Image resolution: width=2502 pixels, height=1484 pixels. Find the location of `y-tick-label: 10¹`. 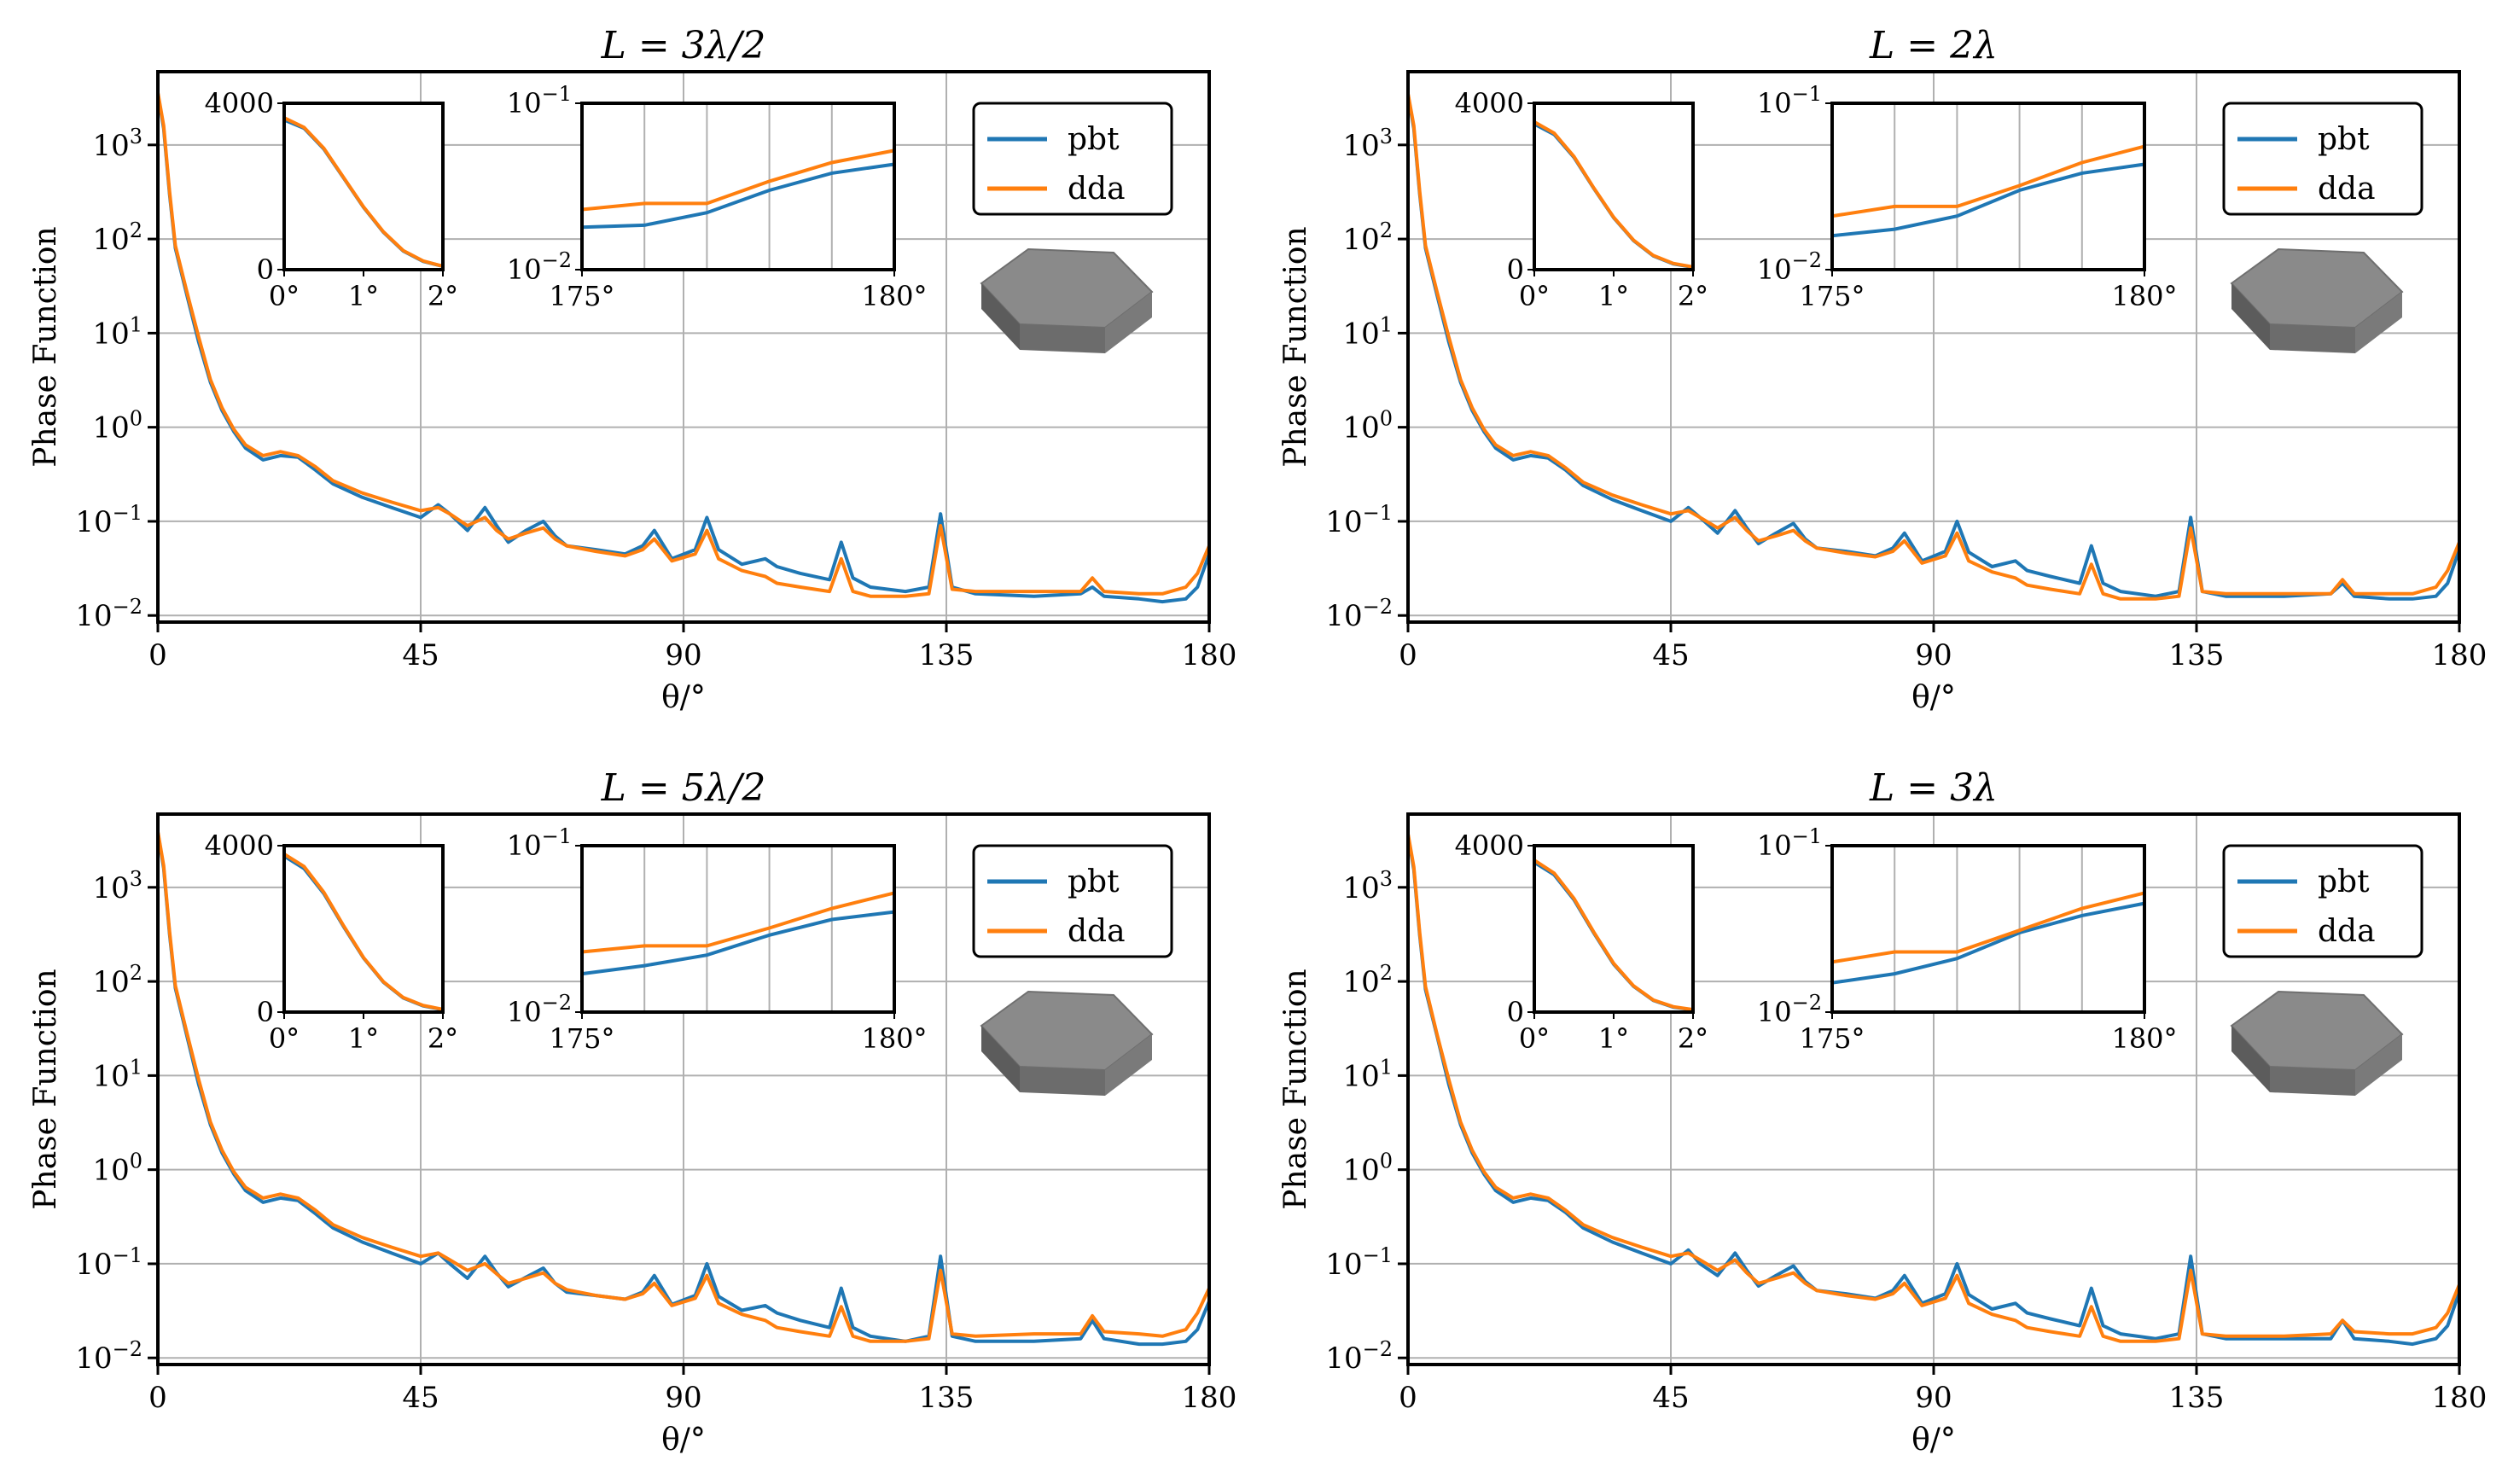

y-tick-label: 10¹ is located at coordinates (1367, 332).